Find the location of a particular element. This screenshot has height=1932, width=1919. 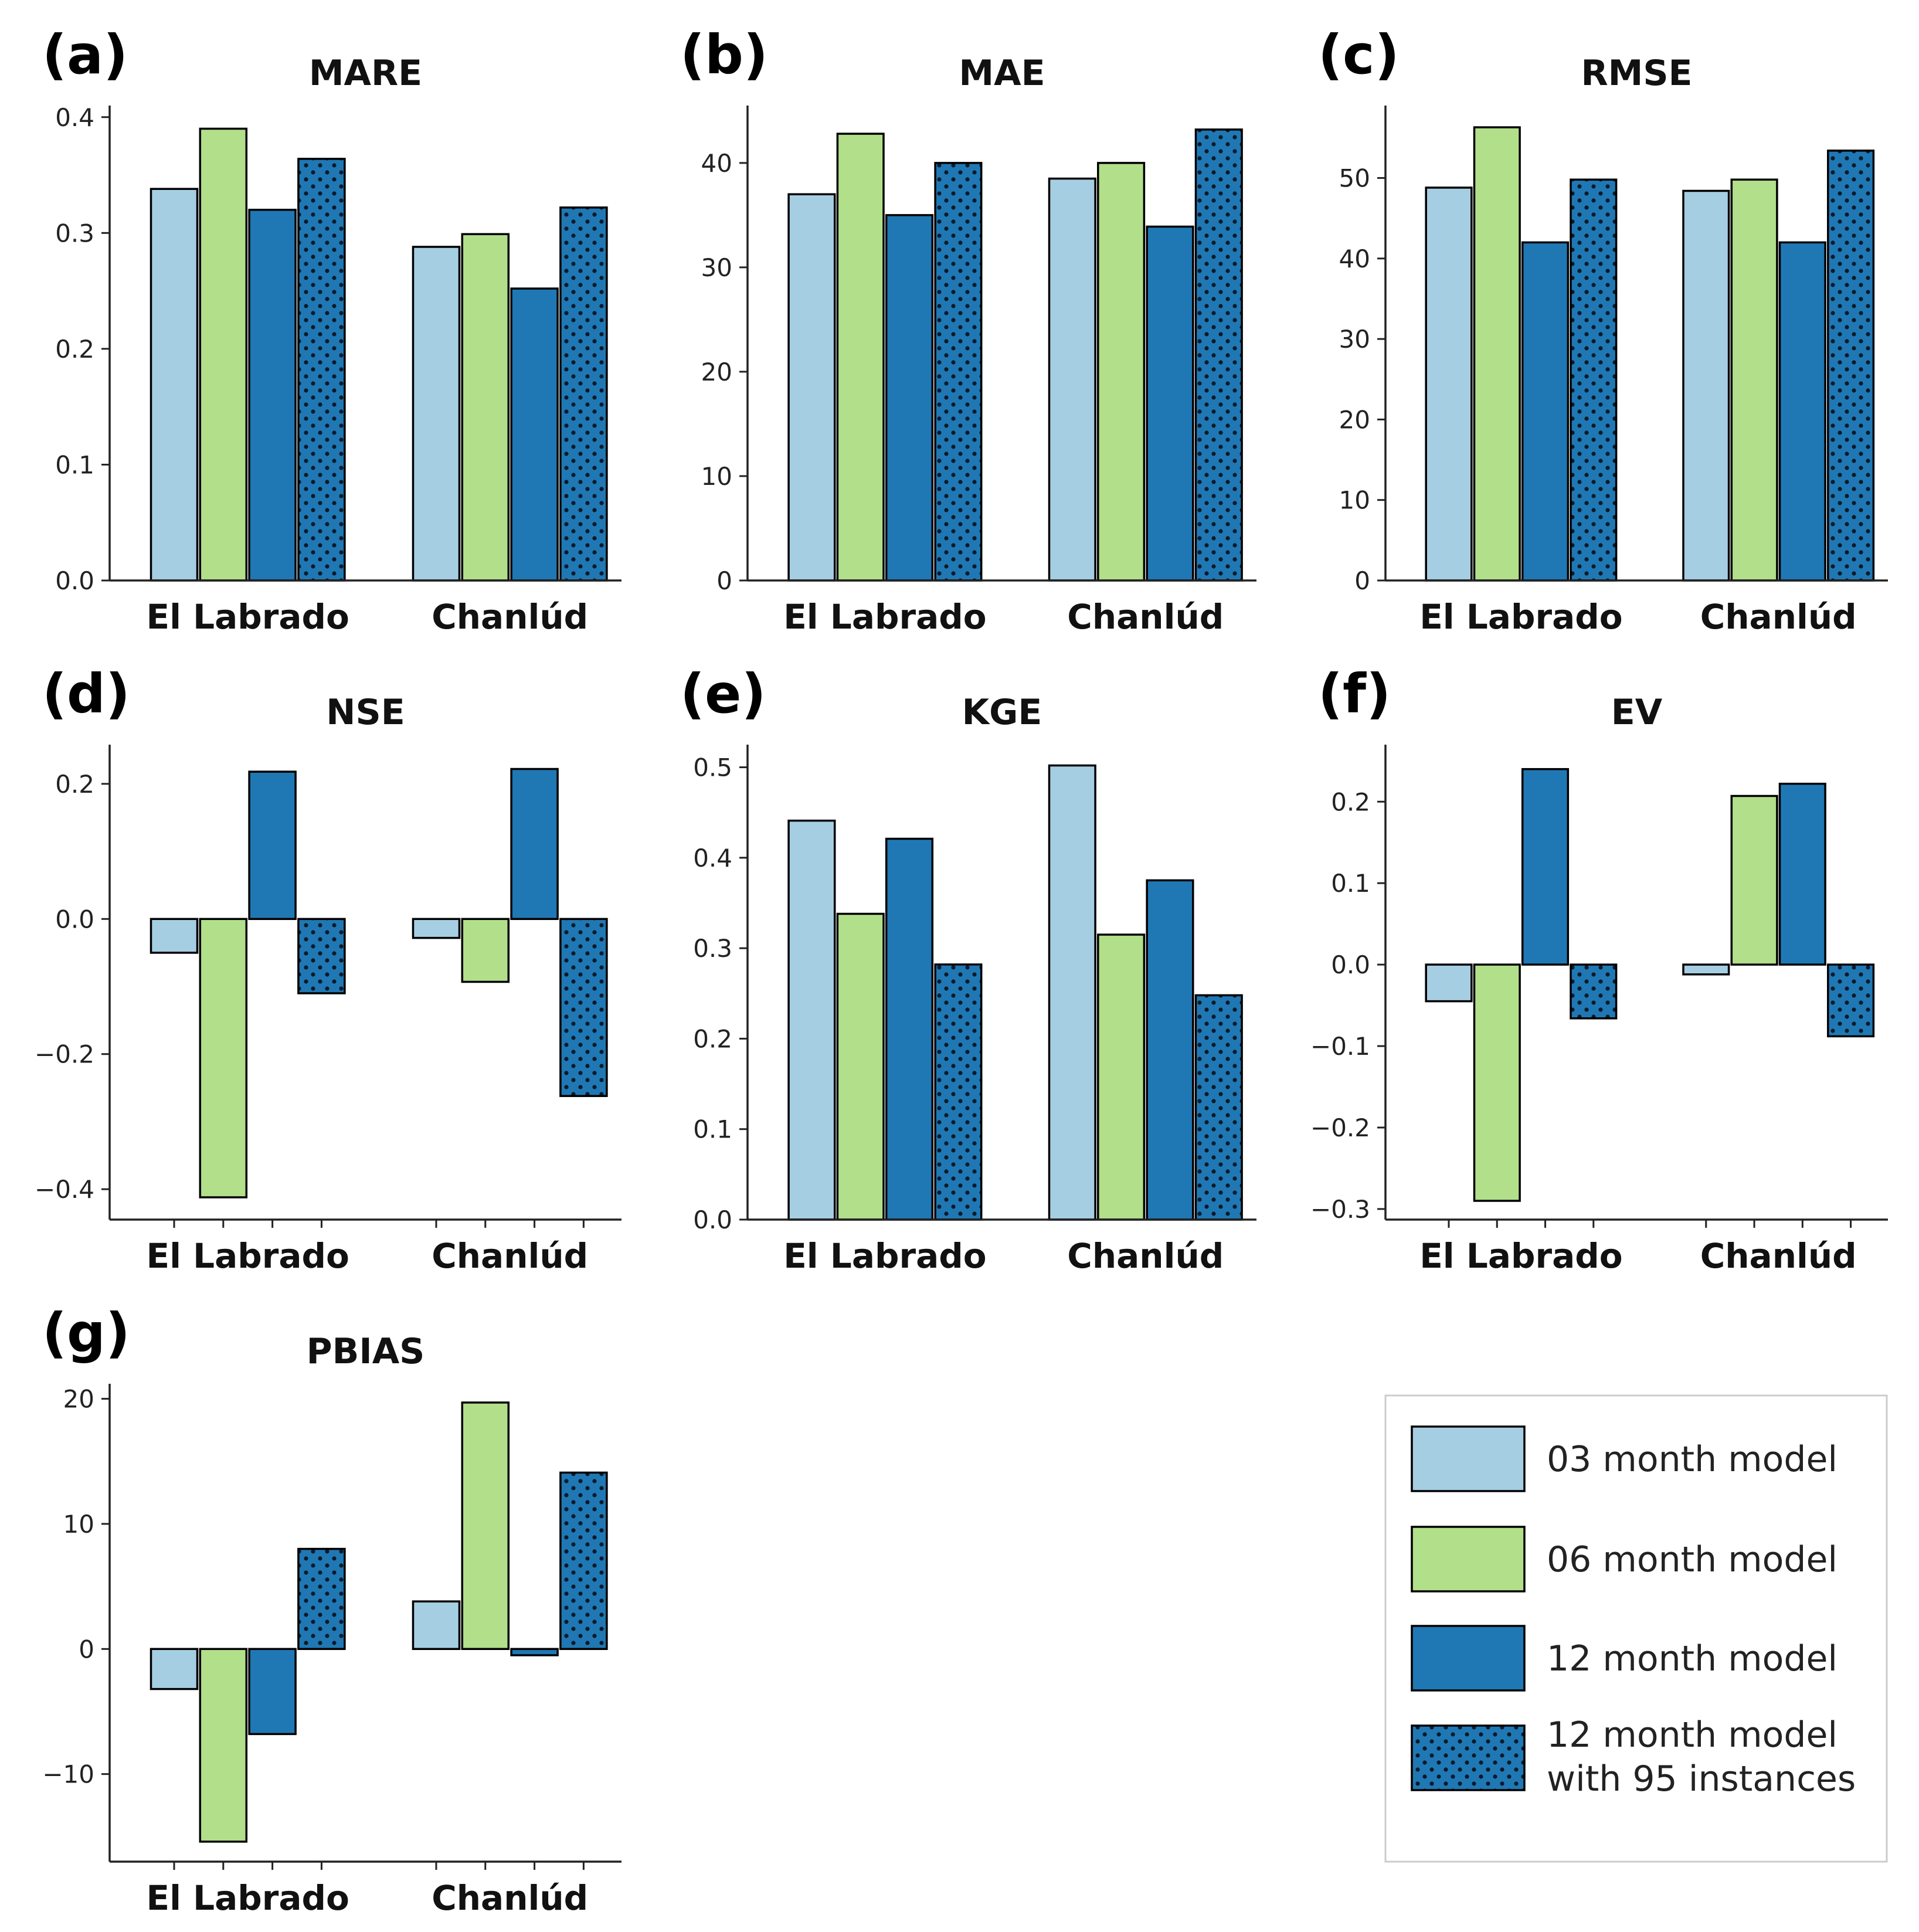

y-tick-label: −0.1 is located at coordinates (1340, 1046).